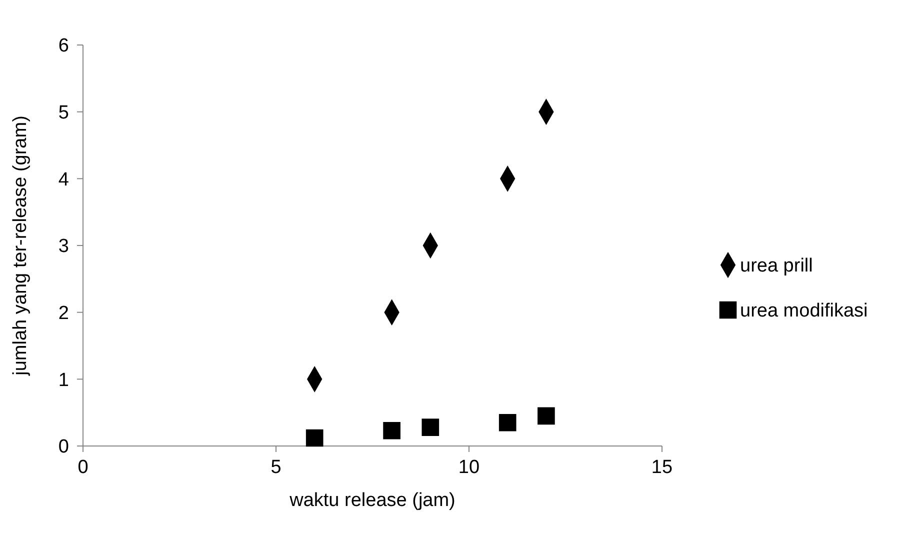  Describe the element at coordinates (662, 467) in the screenshot. I see `x-tick-label: 15` at that location.